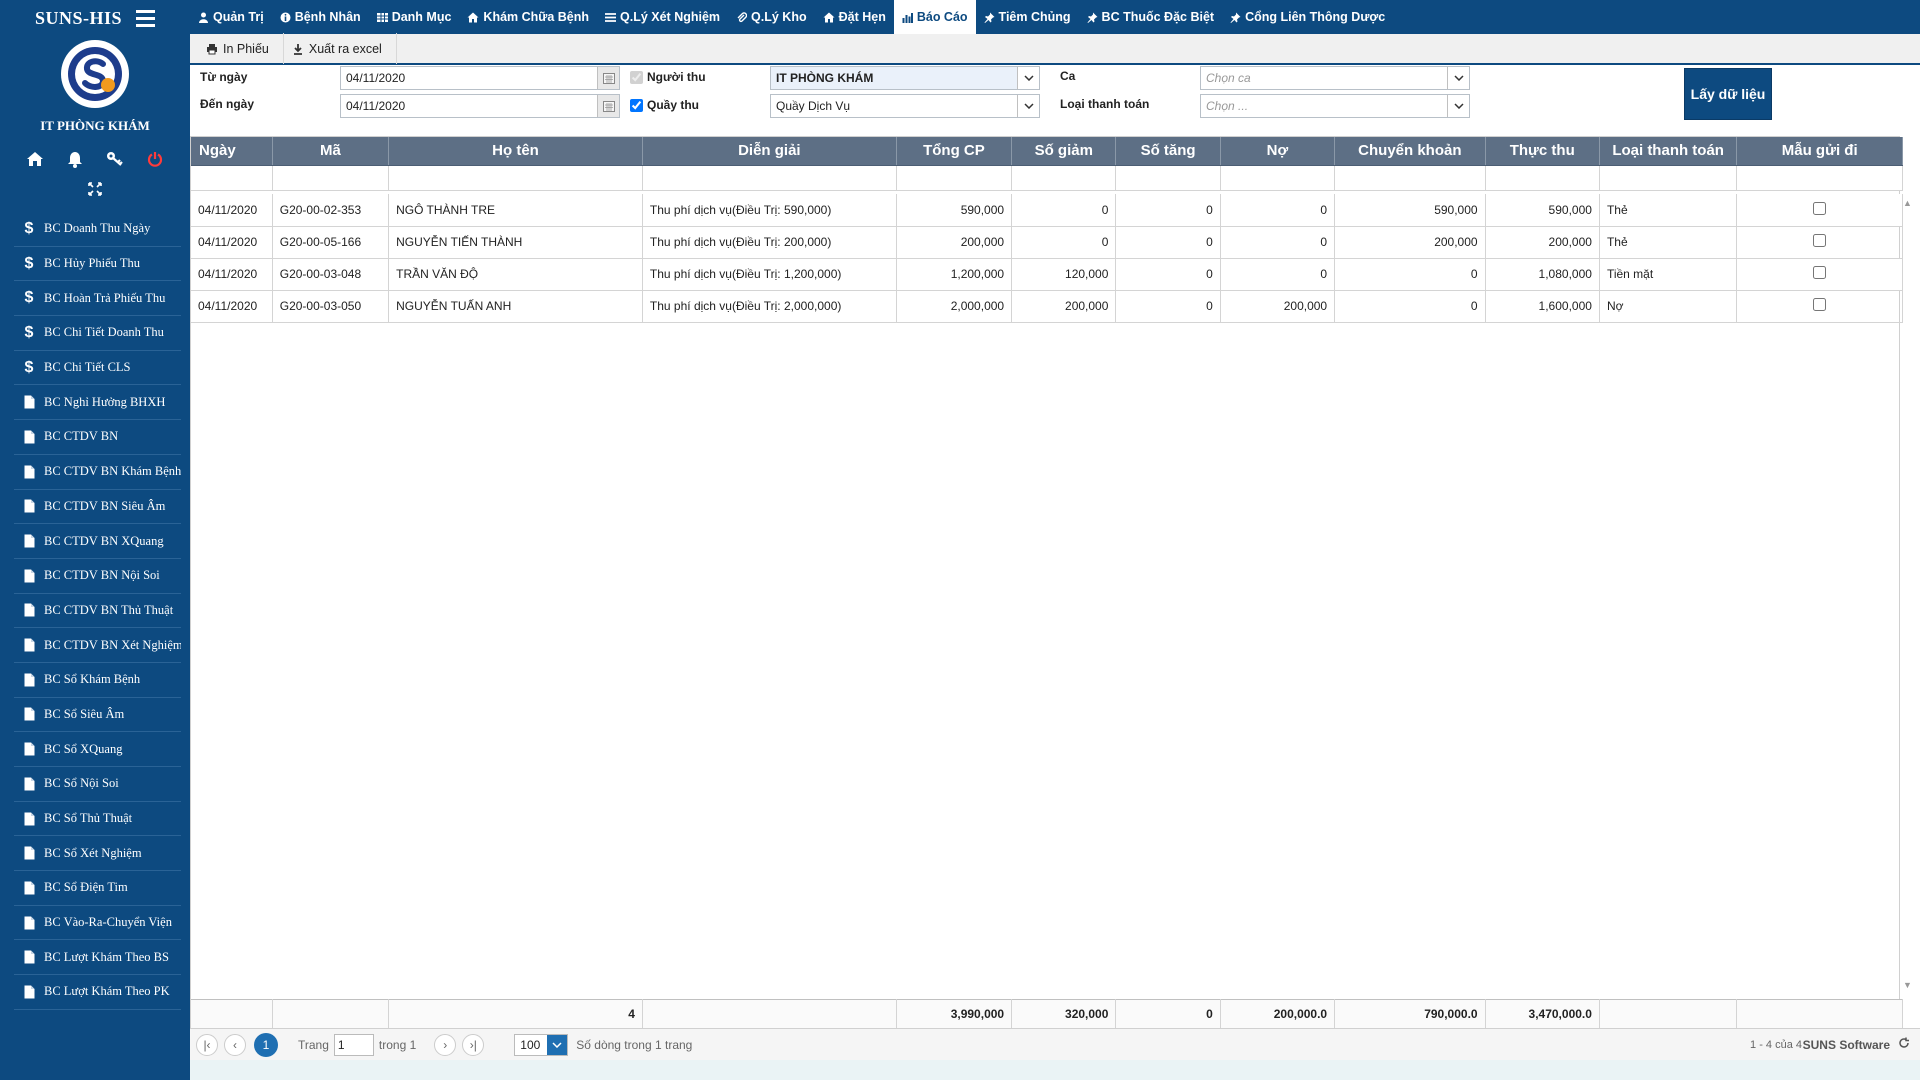  What do you see at coordinates (1542, 151) in the screenshot?
I see `column-header: Thực thu` at bounding box center [1542, 151].